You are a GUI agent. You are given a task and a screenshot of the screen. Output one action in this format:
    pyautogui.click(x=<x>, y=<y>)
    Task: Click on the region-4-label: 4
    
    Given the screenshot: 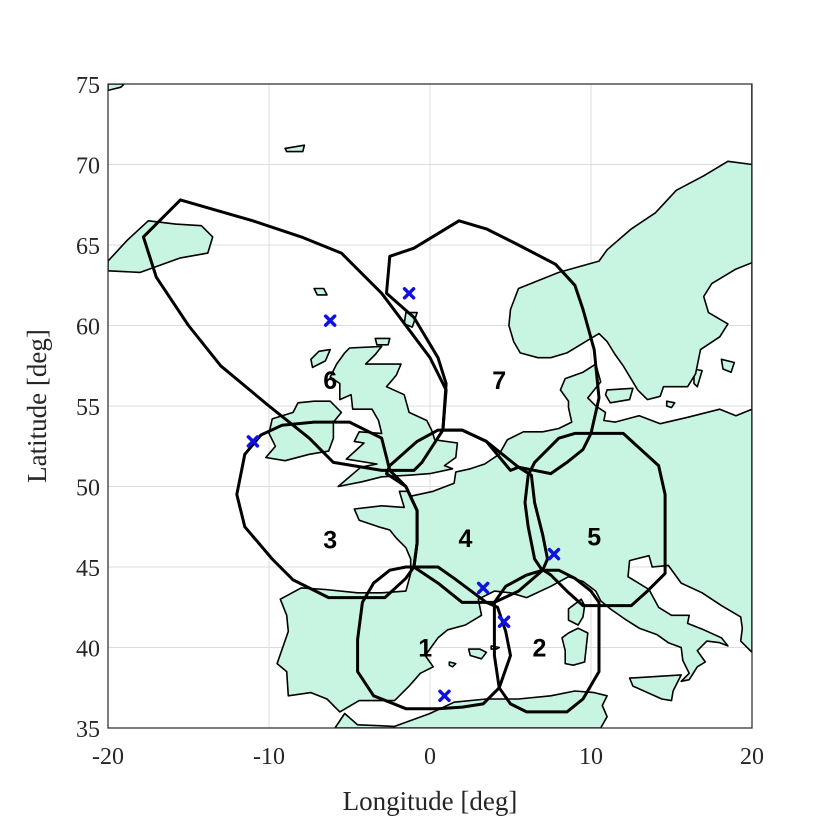 What is the action you would take?
    pyautogui.click(x=465, y=539)
    